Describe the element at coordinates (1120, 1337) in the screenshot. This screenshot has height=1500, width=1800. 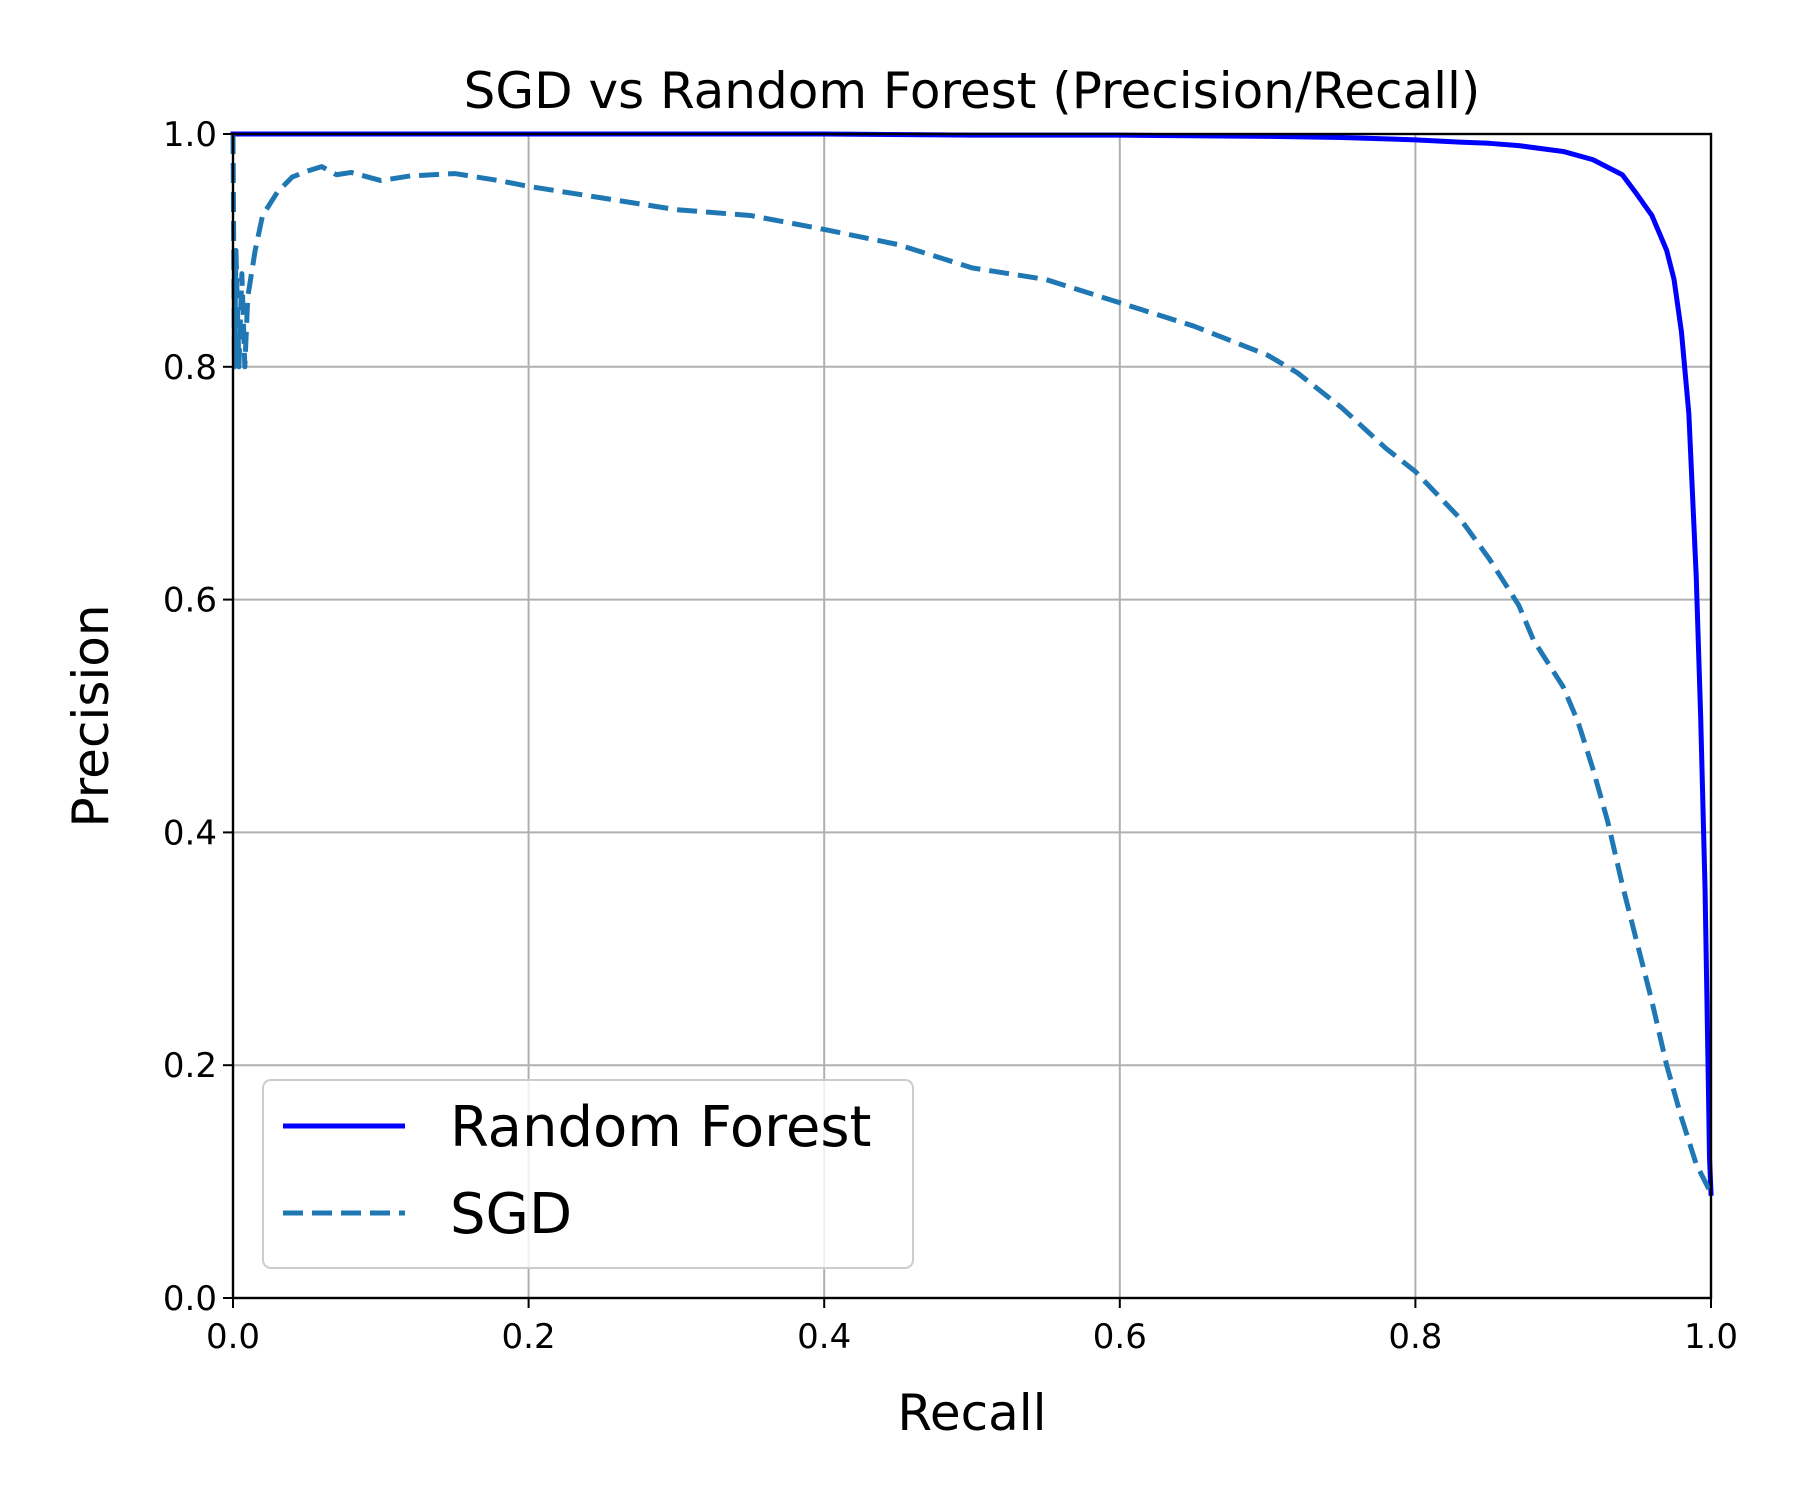
I see `x-tick-label: 0.6` at that location.